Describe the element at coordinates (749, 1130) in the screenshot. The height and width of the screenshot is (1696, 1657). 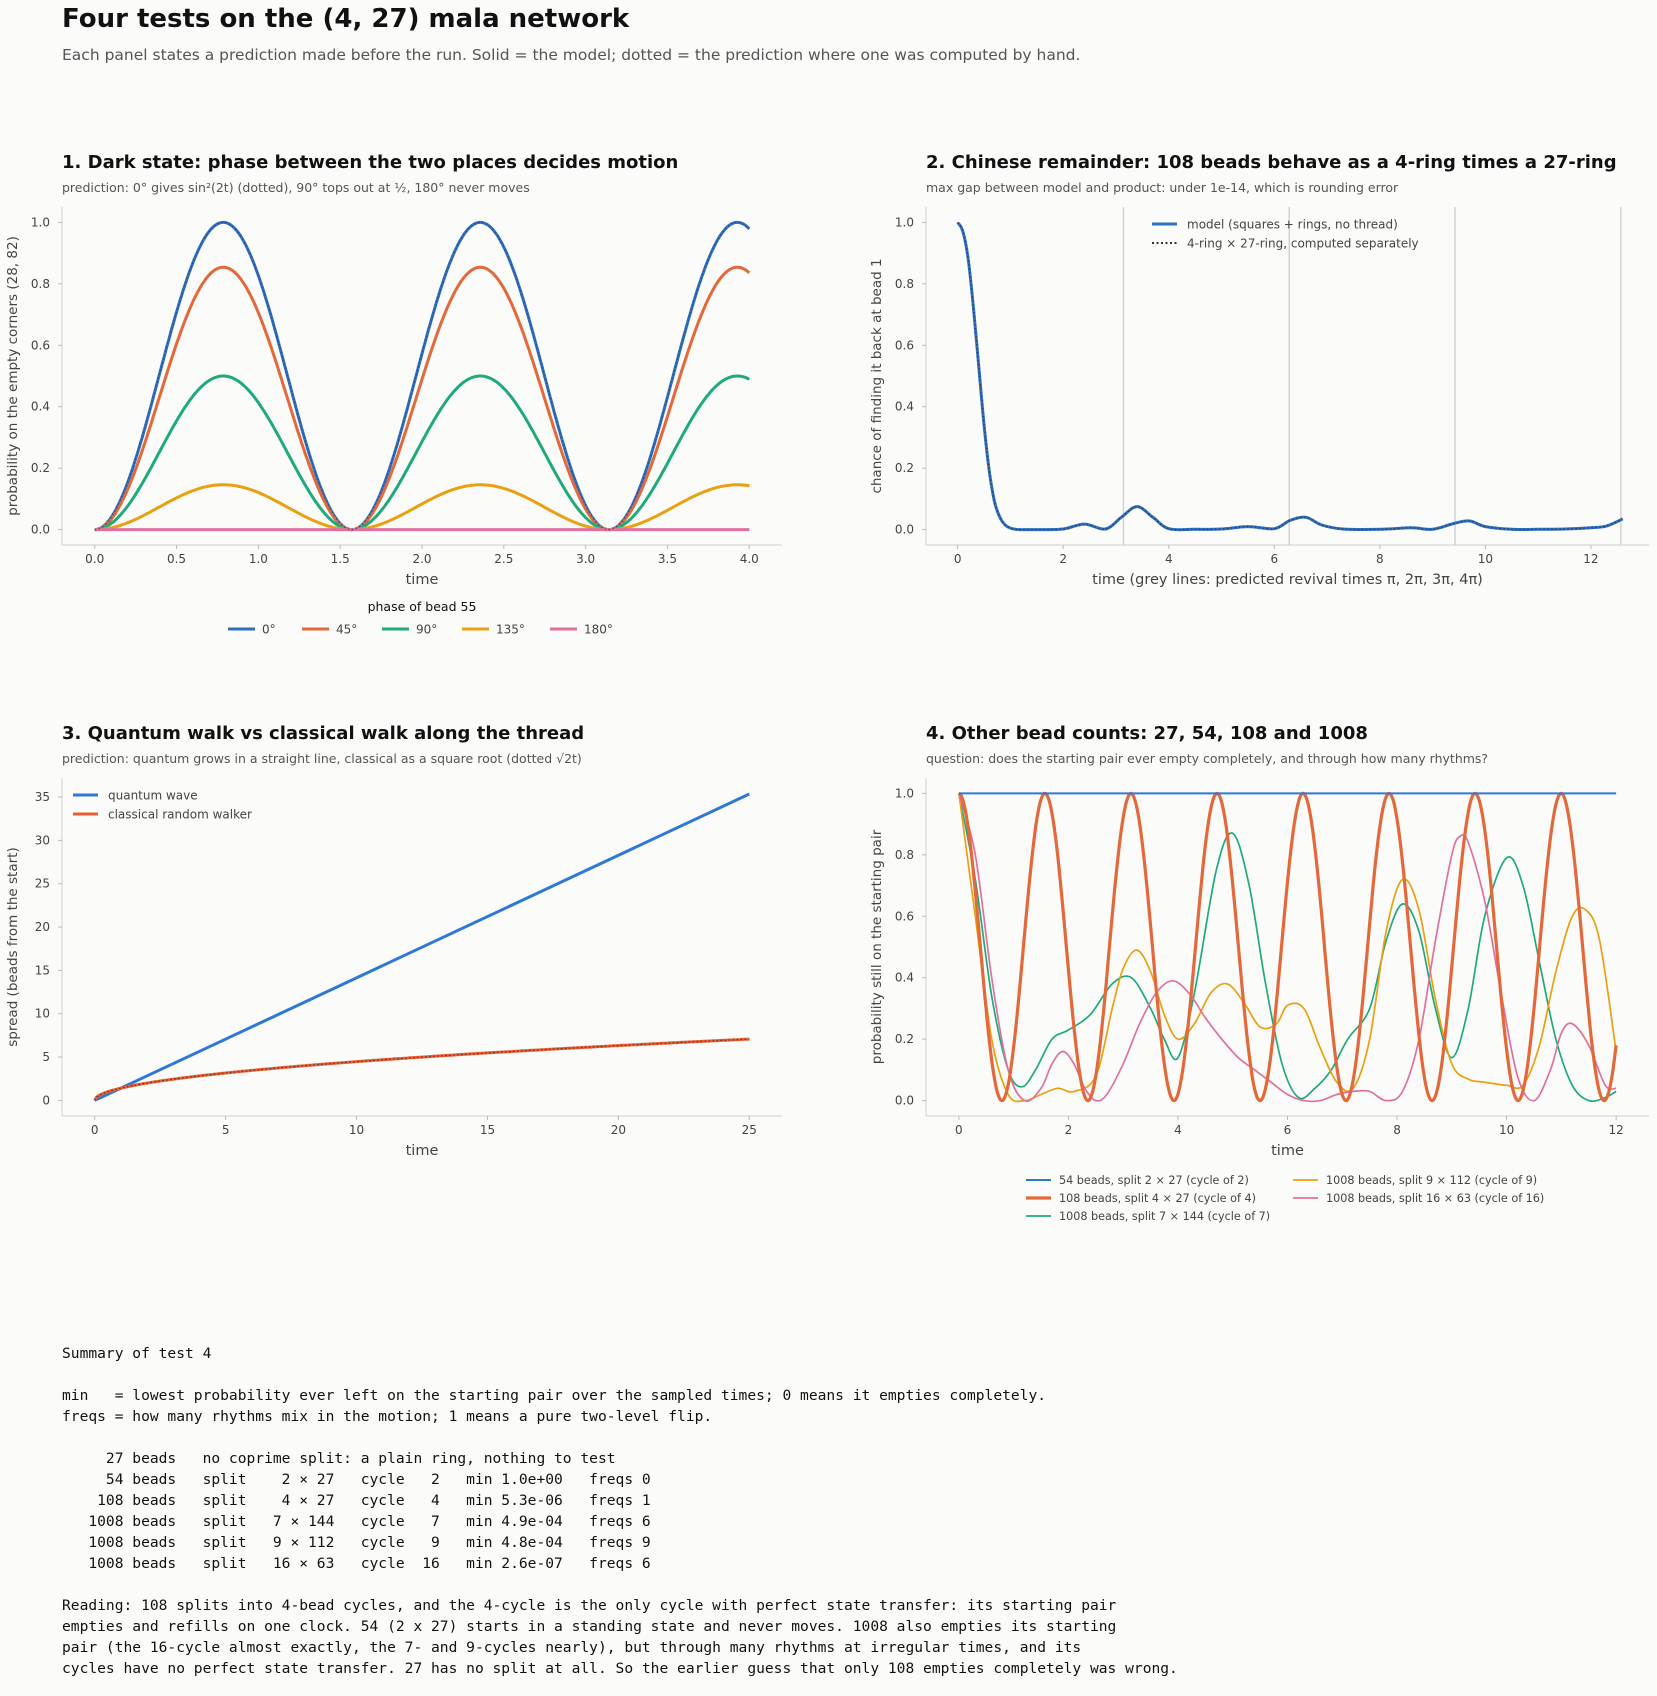
I see `x-tick-label: 25` at that location.